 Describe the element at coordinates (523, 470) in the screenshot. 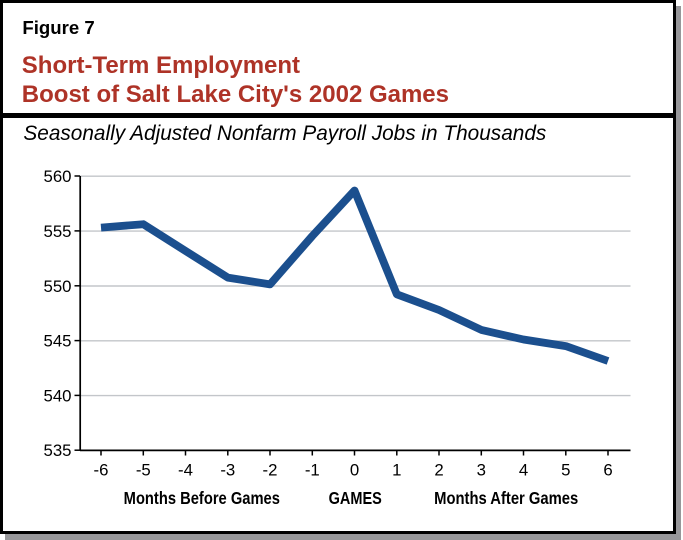

I see `svg-text: 4` at that location.